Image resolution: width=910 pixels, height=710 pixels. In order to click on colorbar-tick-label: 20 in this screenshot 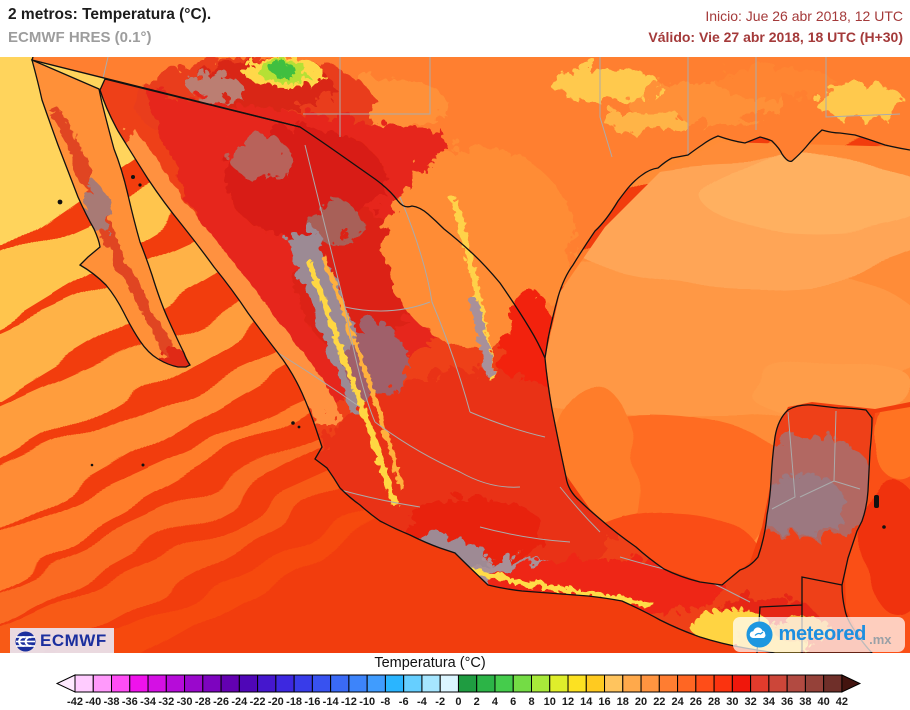, I will do `click(641, 702)`.